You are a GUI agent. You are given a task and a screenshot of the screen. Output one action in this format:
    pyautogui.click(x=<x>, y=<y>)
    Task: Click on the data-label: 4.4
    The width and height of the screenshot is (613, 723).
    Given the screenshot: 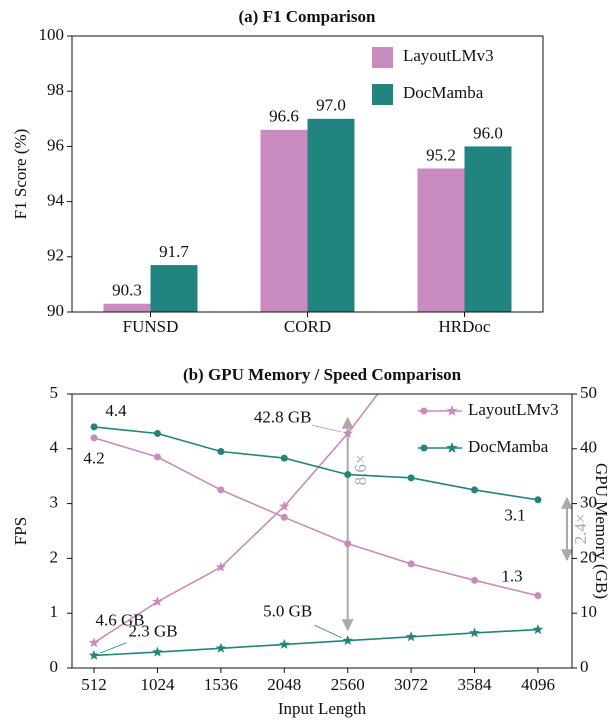 What is the action you would take?
    pyautogui.click(x=116, y=410)
    